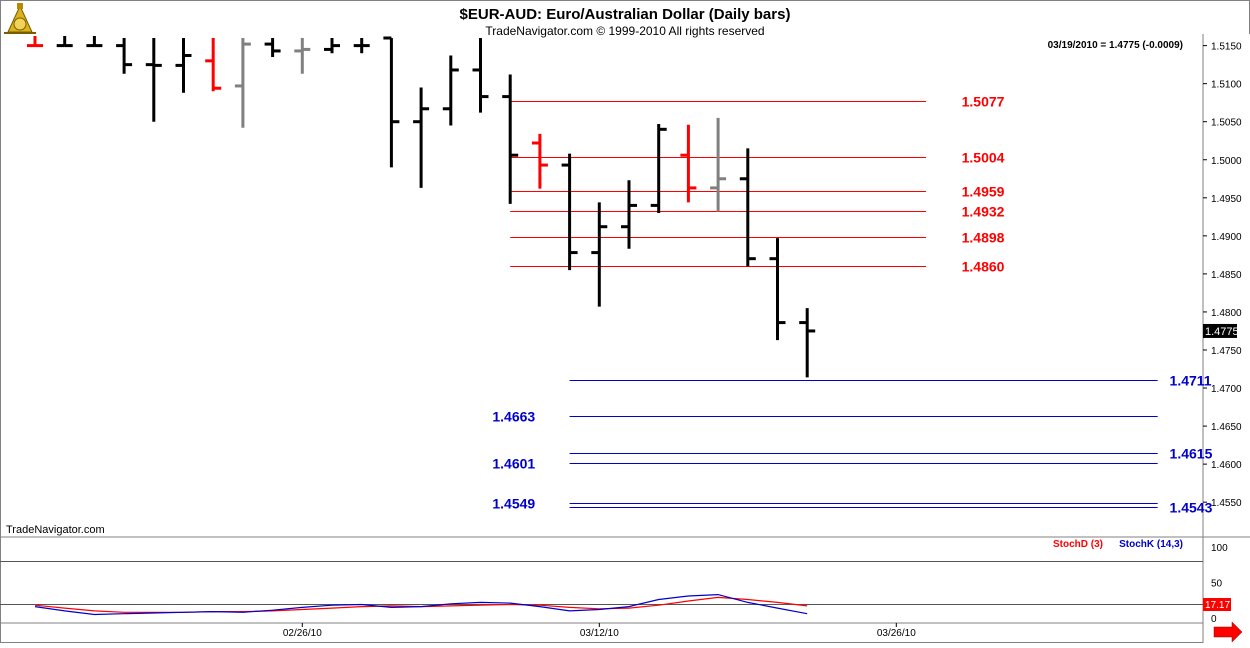 This screenshot has width=1250, height=648. I want to click on price-tick-label: 1.4800, so click(1226, 313).